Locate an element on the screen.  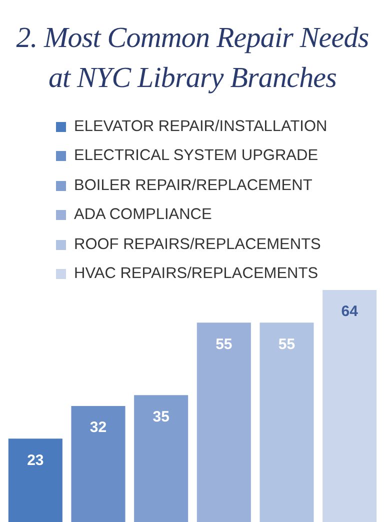
legend-label: HVAC REPAIRS/REPLACEMENTS is located at coordinates (196, 274).